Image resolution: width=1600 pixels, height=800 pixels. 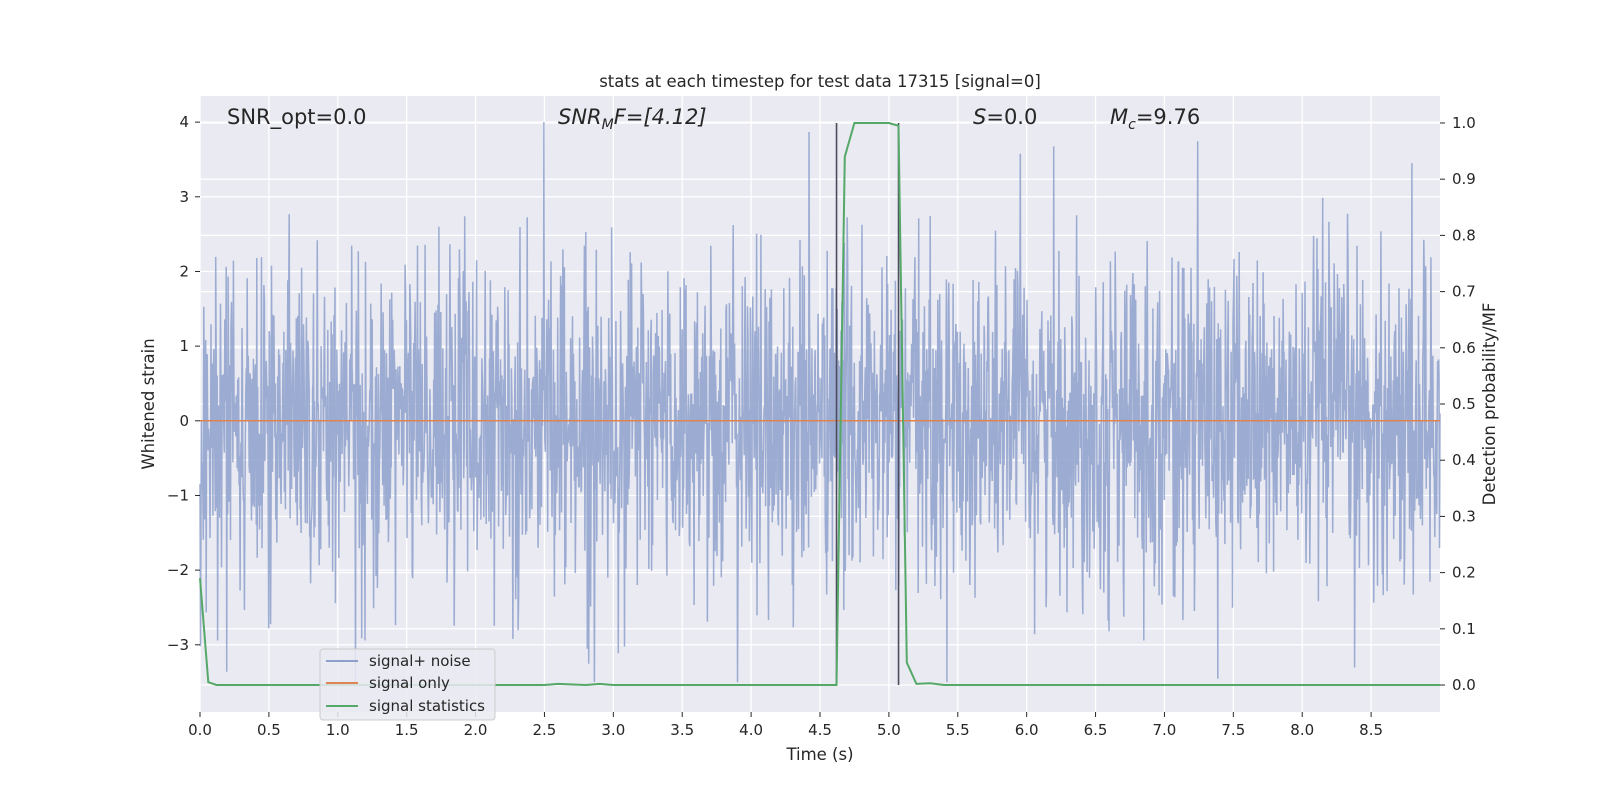 What do you see at coordinates (613, 730) in the screenshot?
I see `x-tick-label: 3.0` at bounding box center [613, 730].